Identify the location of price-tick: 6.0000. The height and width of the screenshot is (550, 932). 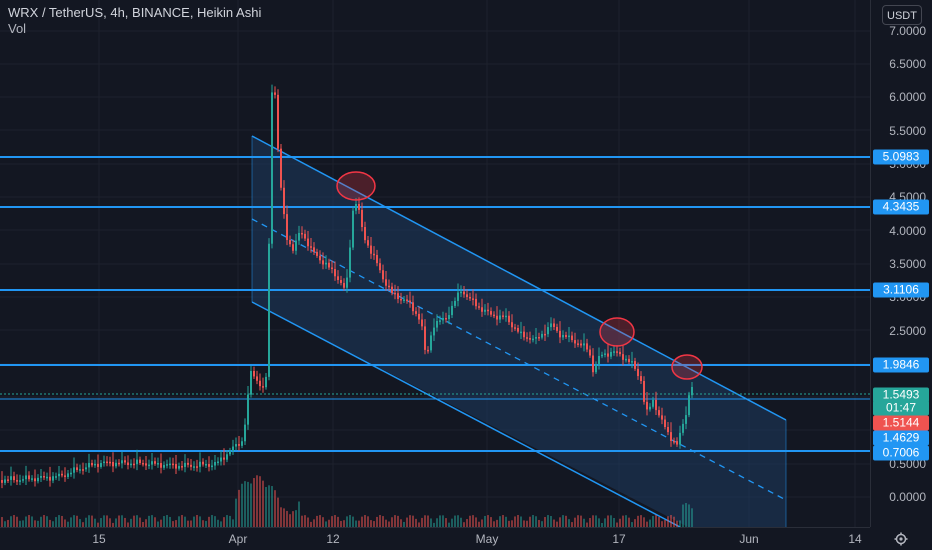
(907, 97).